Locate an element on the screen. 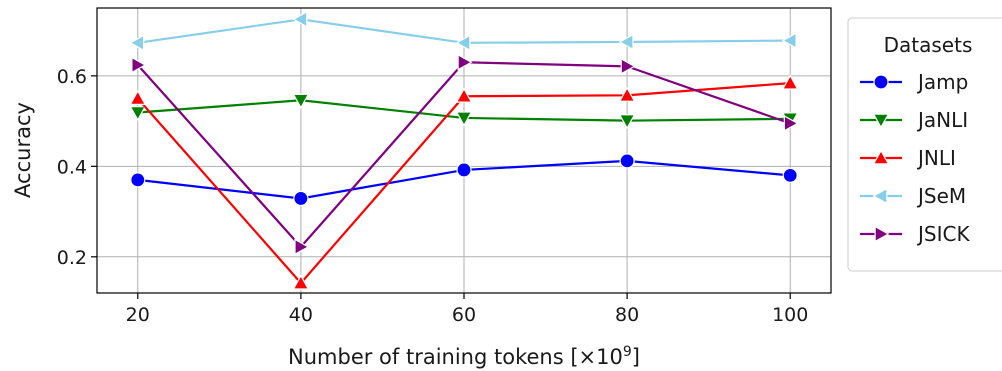 Image resolution: width=1002 pixels, height=371 pixels. series-jsem is located at coordinates (463, 31).